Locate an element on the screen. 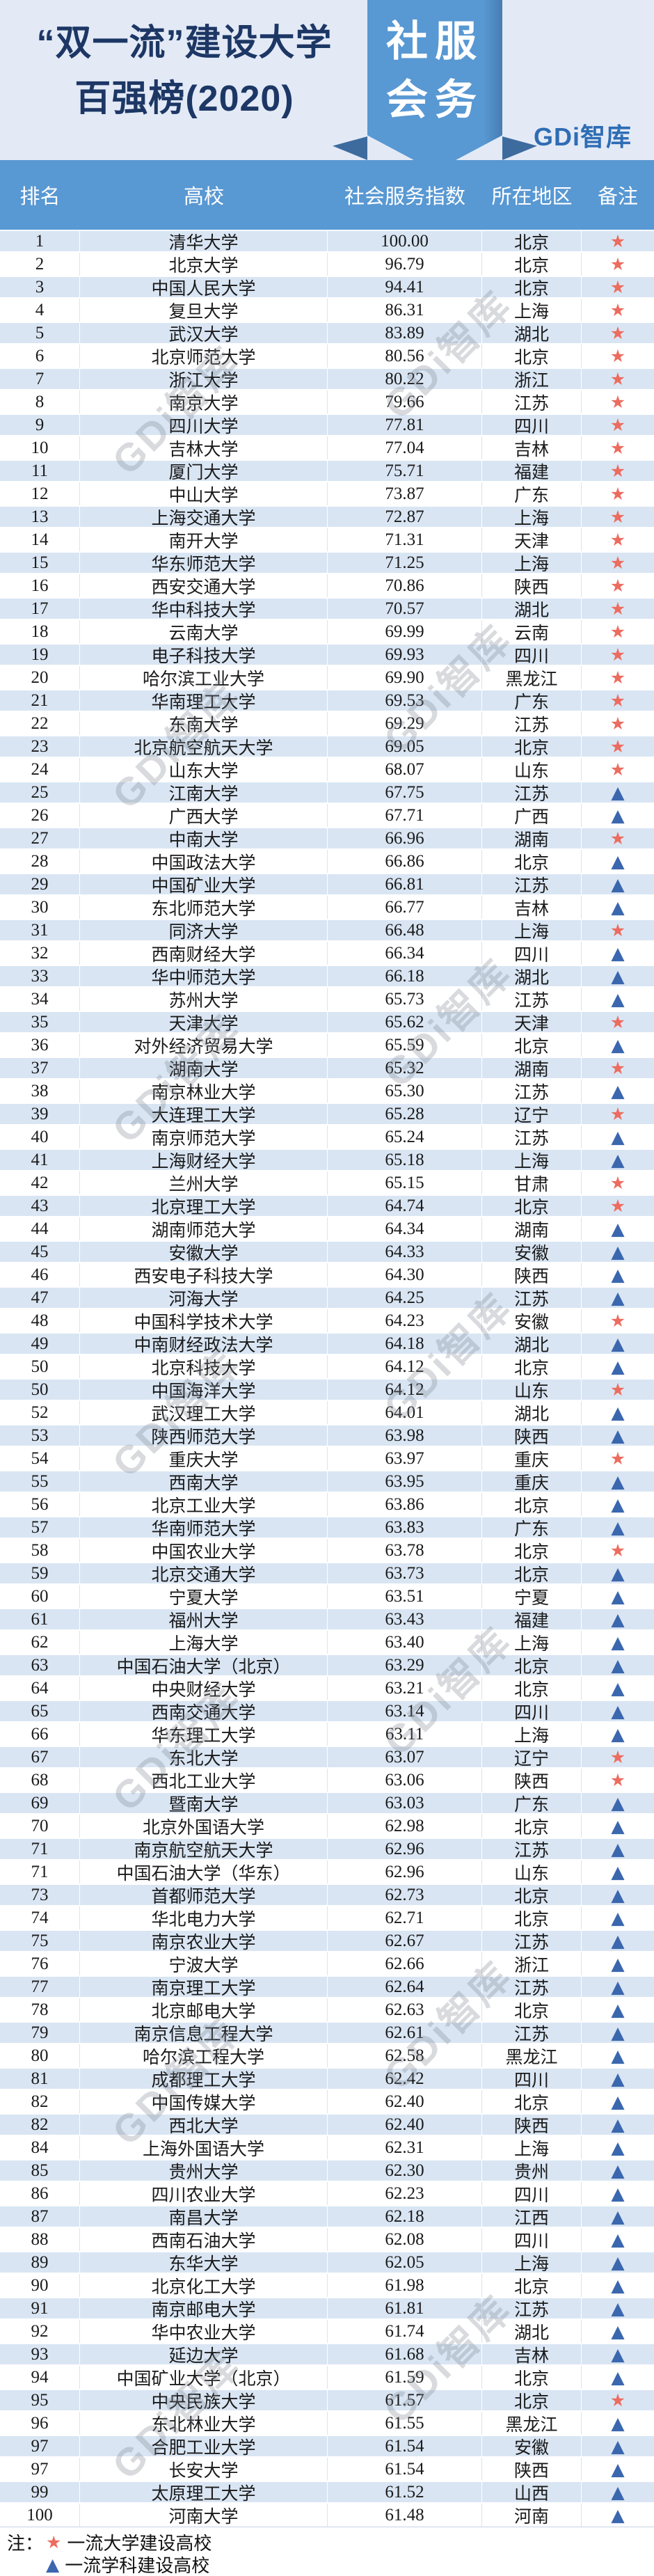 The image size is (654, 2576). region-cell: 上海 is located at coordinates (532, 1642).